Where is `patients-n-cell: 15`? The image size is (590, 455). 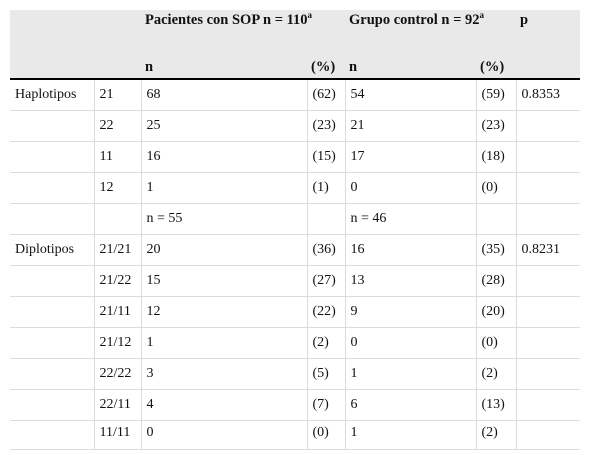
patients-n-cell: 15 is located at coordinates (224, 281).